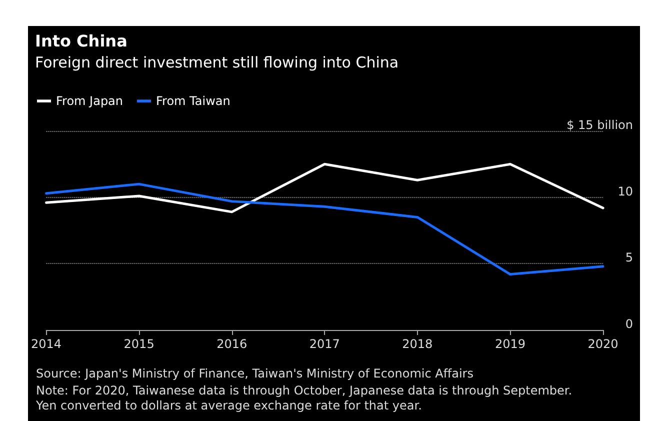 This screenshot has width=654, height=421. Describe the element at coordinates (81, 41) in the screenshot. I see `chart-title: Into China` at that location.